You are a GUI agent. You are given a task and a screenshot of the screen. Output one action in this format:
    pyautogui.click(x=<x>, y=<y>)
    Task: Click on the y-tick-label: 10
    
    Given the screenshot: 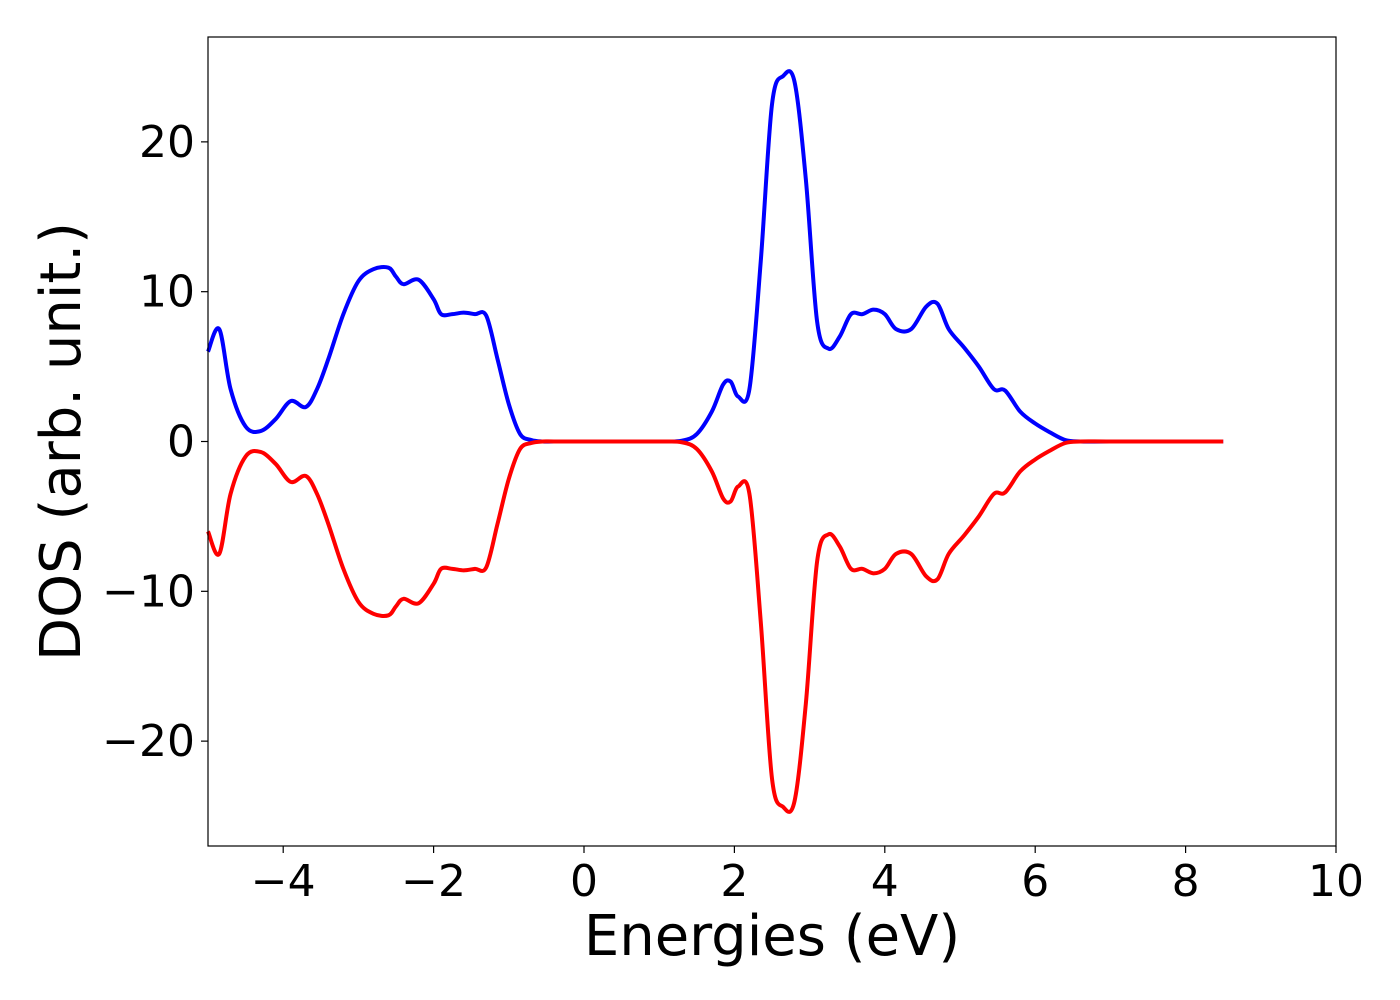 What is the action you would take?
    pyautogui.click(x=167, y=292)
    